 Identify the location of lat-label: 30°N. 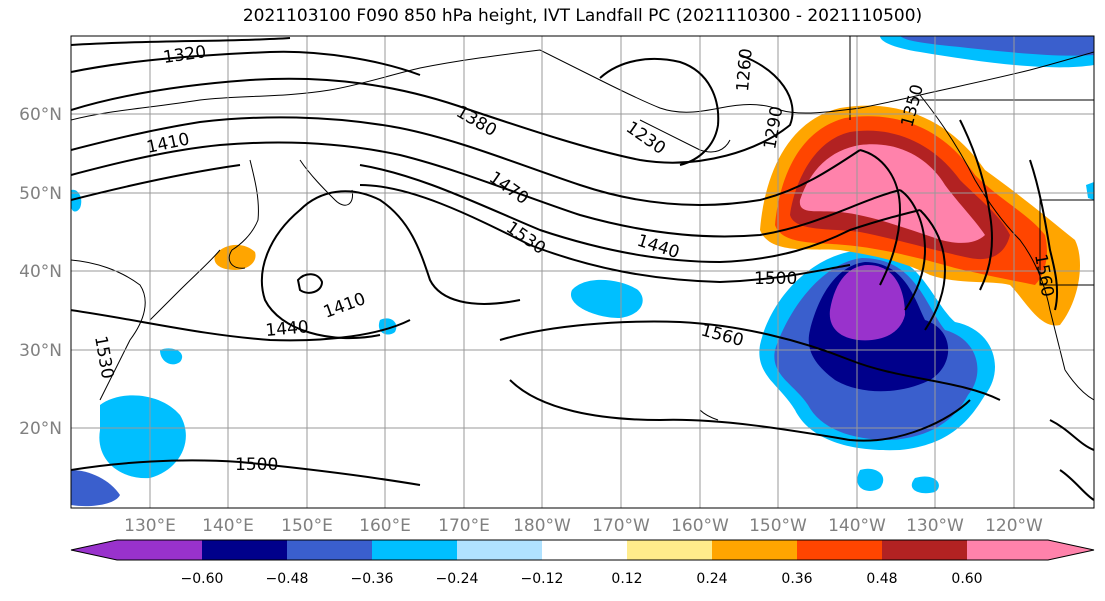
(40, 351).